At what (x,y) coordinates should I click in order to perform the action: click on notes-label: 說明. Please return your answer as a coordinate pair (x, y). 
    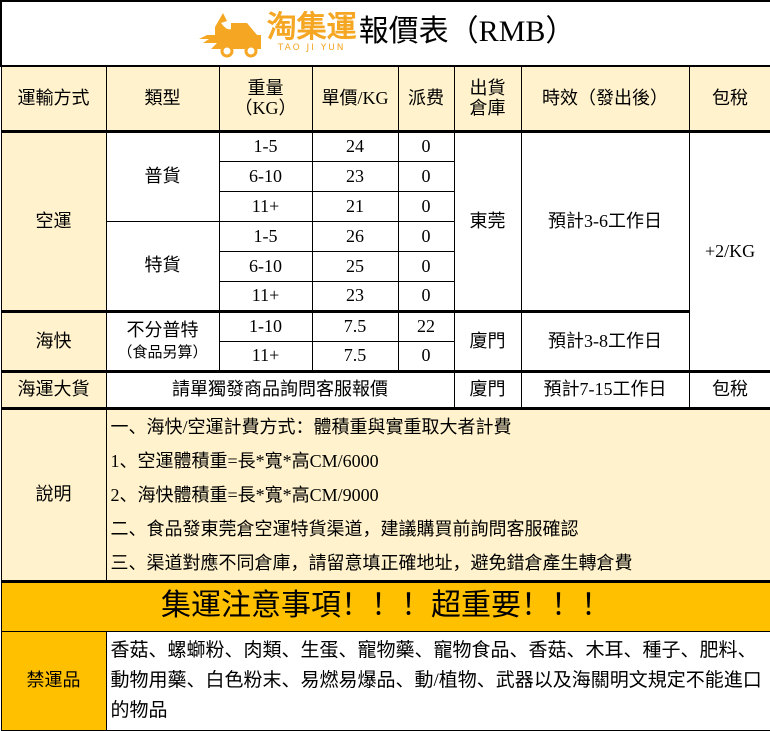
    Looking at the image, I should click on (53, 494).